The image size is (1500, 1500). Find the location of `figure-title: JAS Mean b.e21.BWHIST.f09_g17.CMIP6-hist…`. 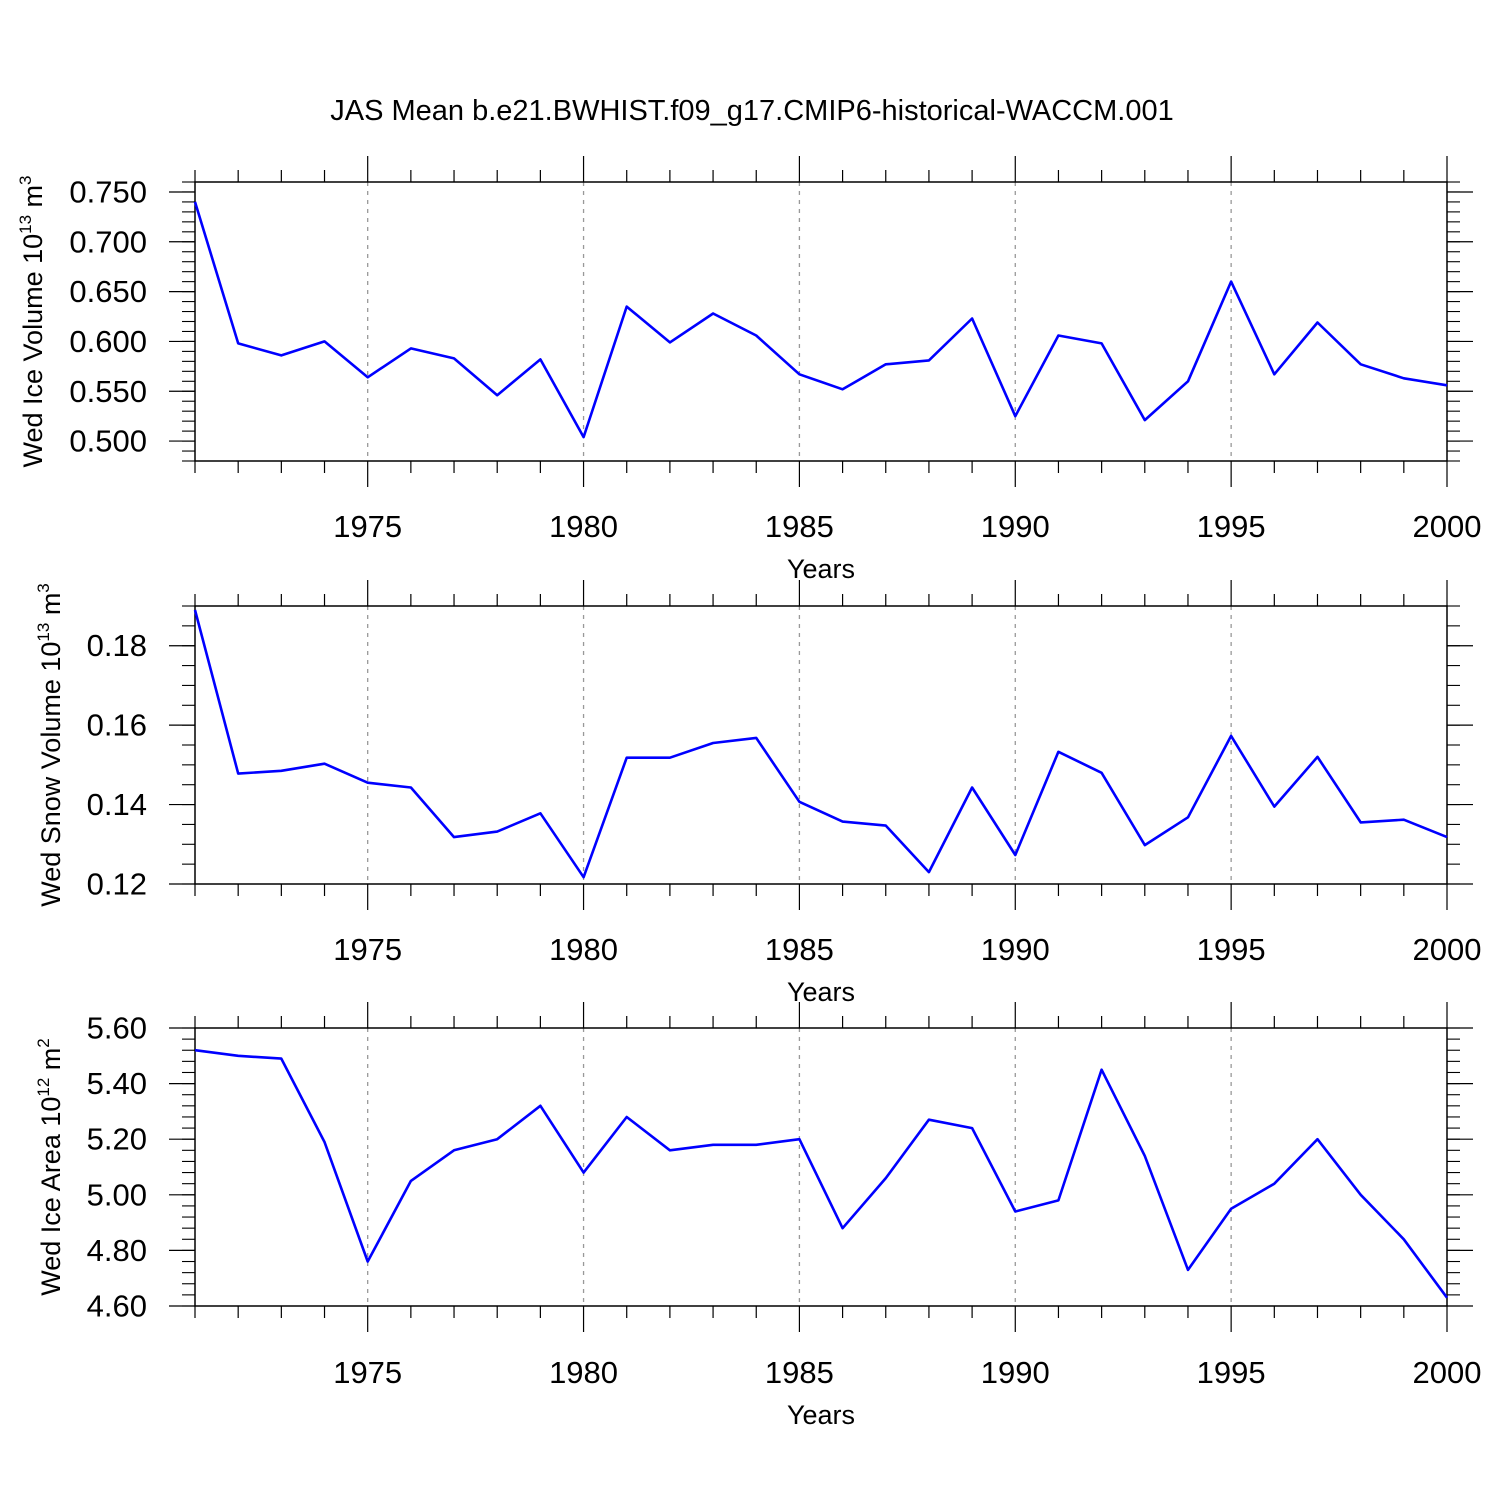

figure-title: JAS Mean b.e21.BWHIST.f09_g17.CMIP6-hist… is located at coordinates (751, 111).